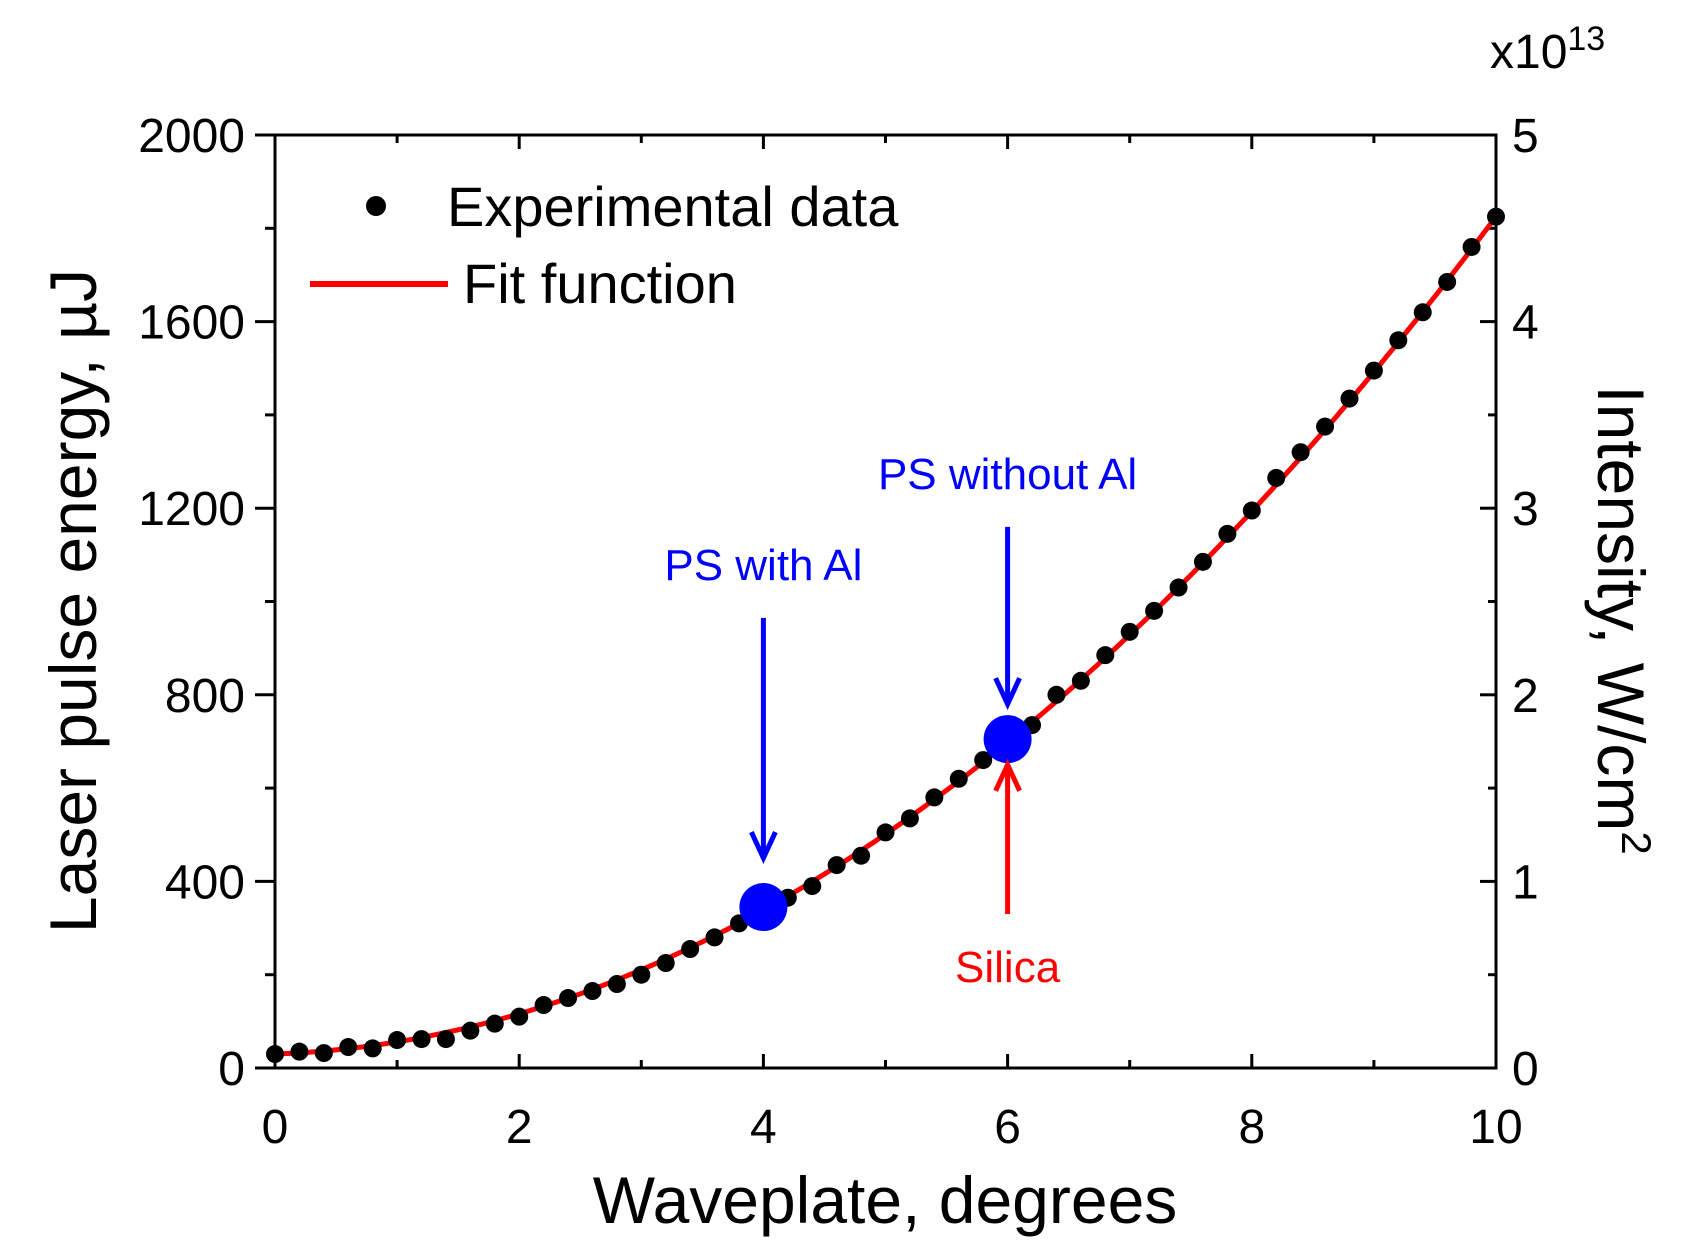 This screenshot has width=1681, height=1254. I want to click on y2-tick-label: 3, so click(1525, 509).